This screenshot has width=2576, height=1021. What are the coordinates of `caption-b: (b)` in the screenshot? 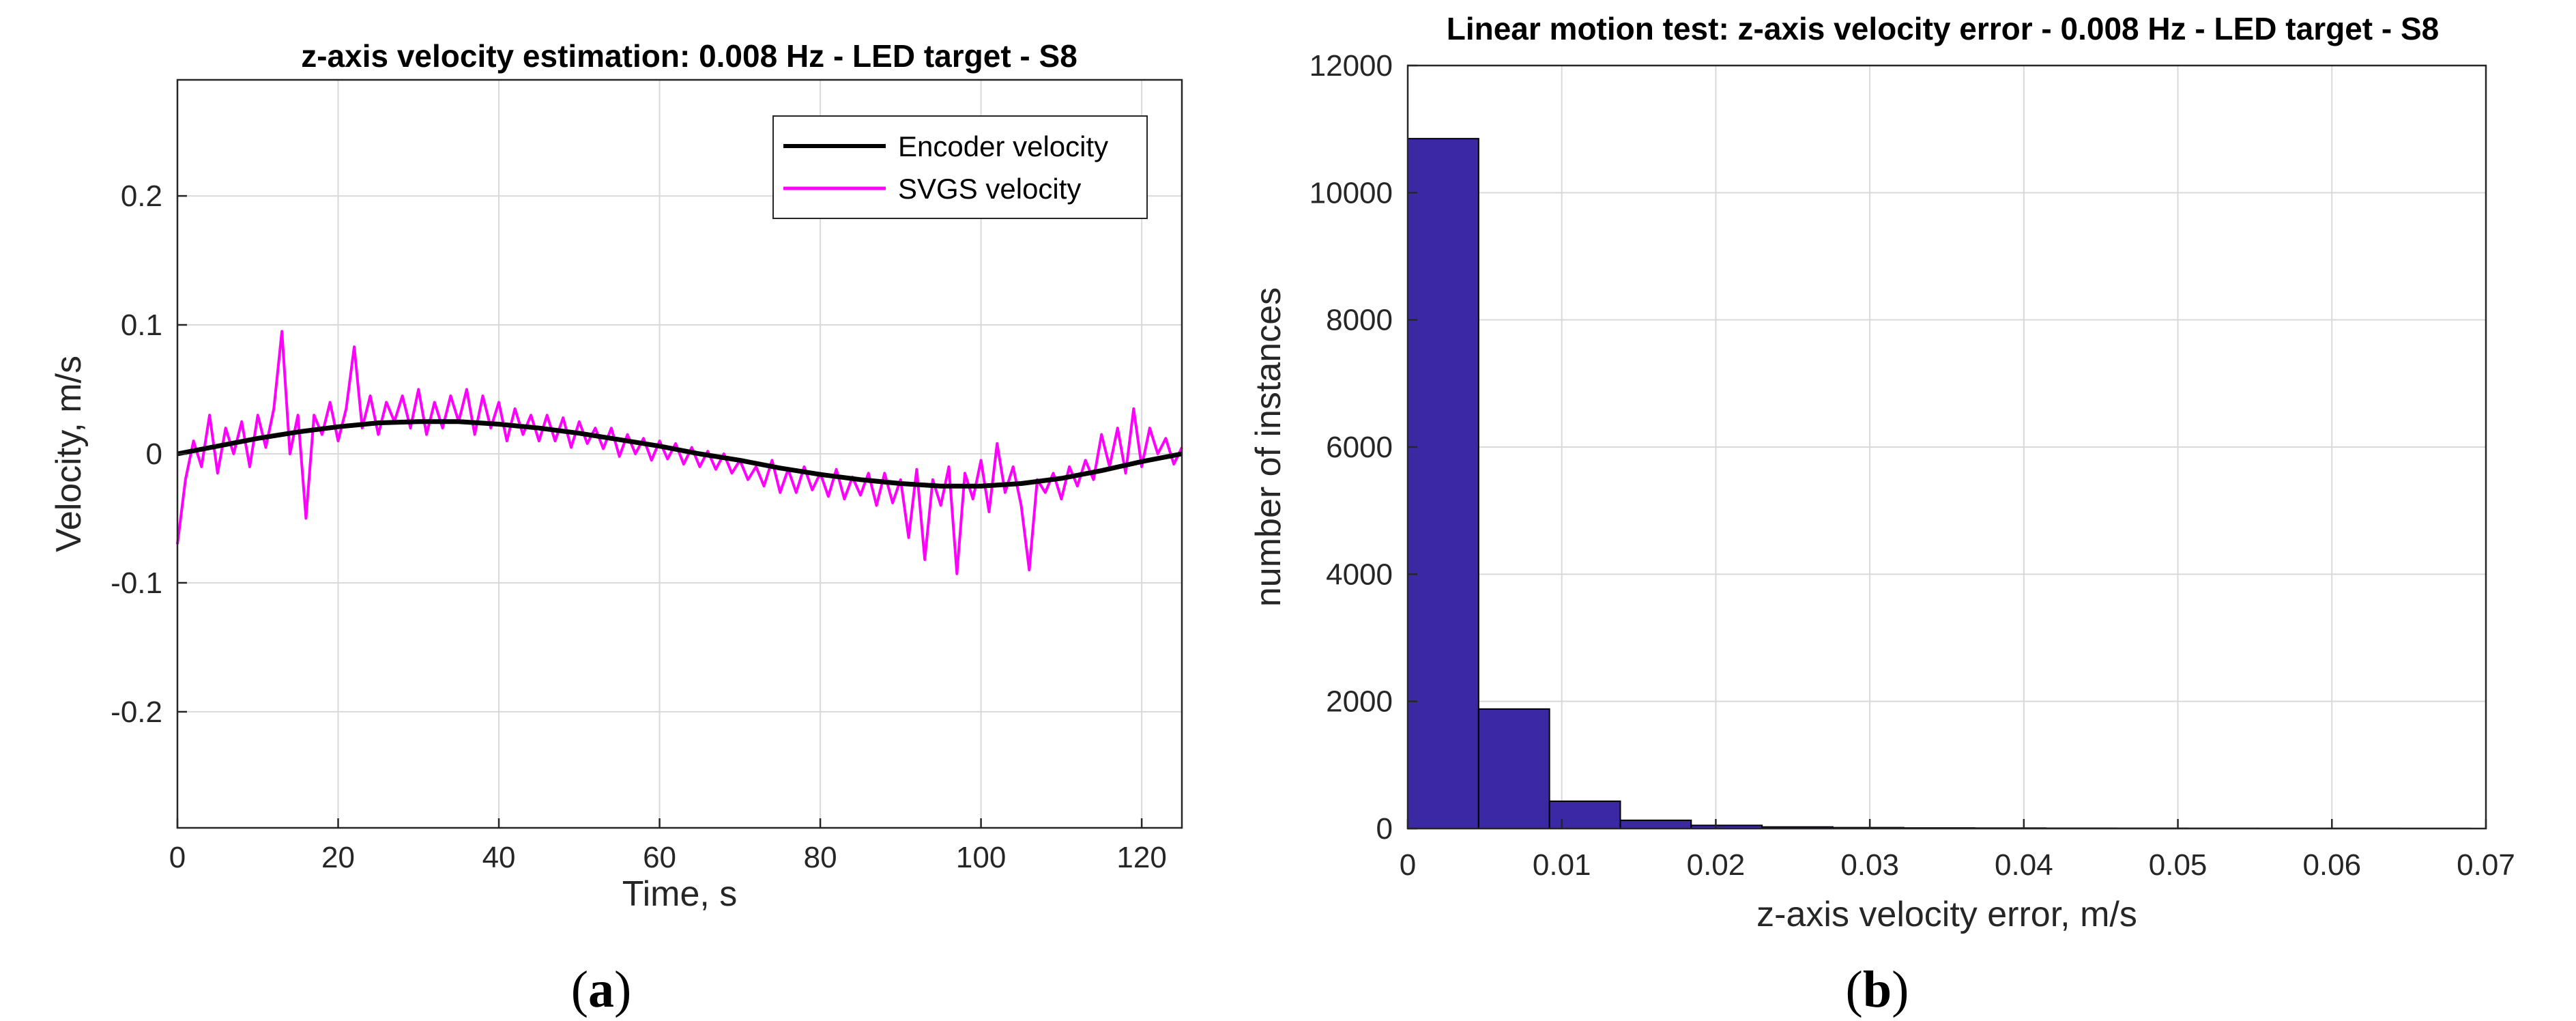 It's located at (1877, 989).